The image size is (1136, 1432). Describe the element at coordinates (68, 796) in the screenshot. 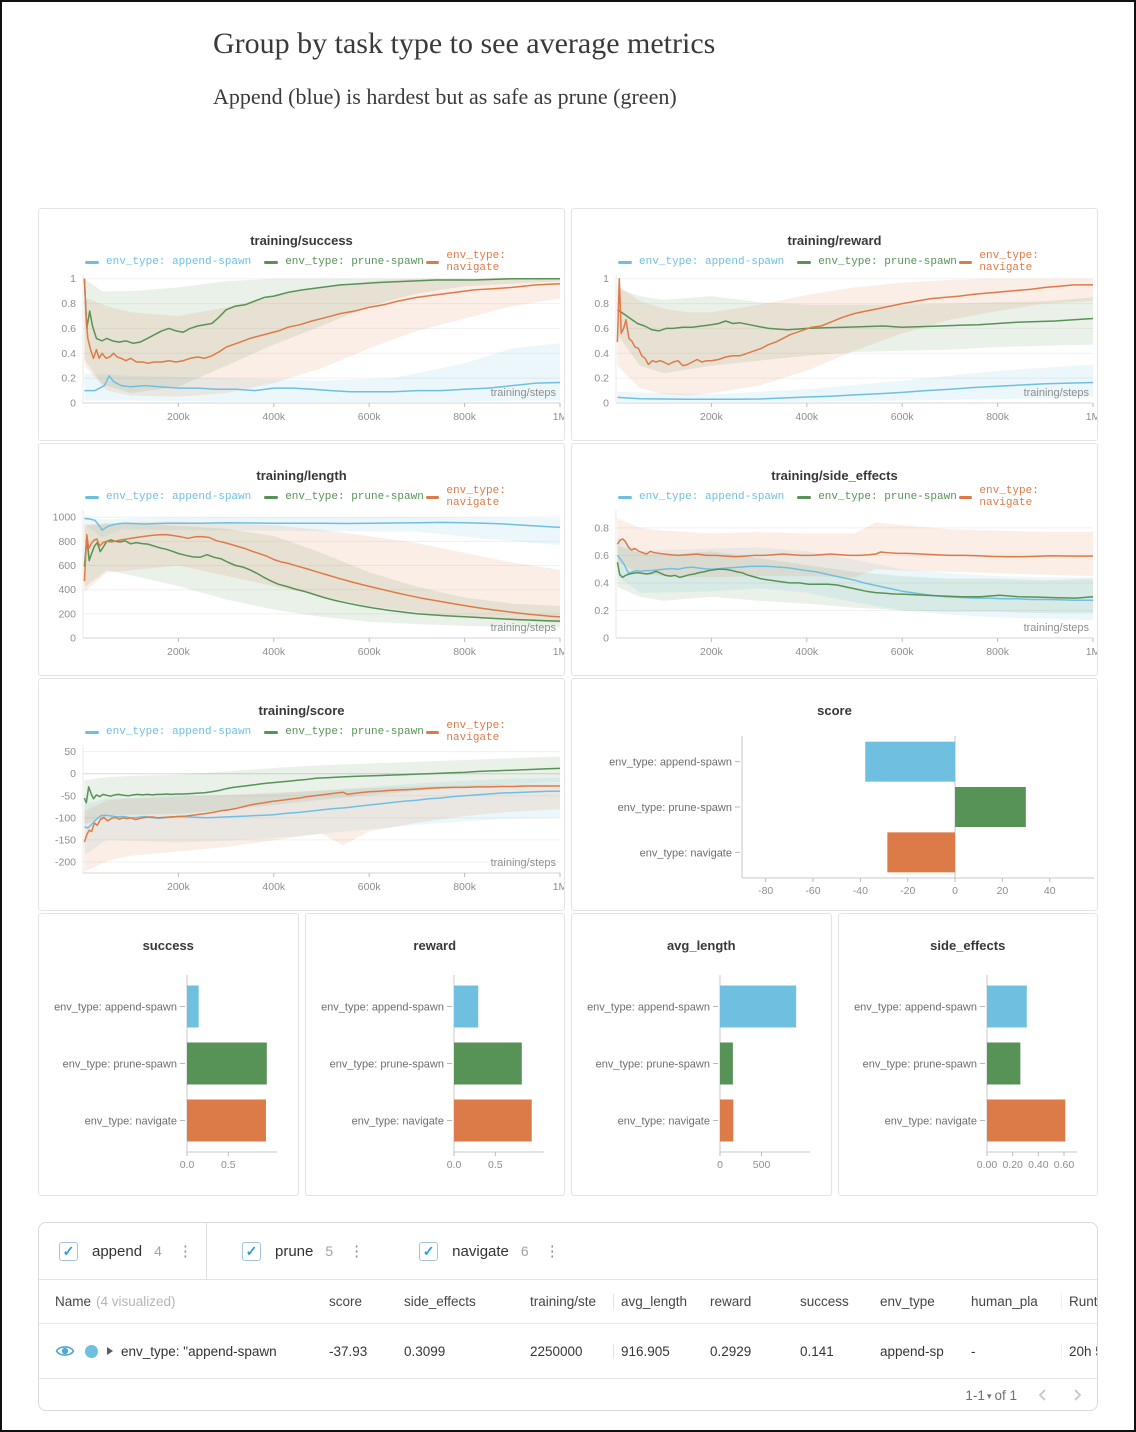

I see `svg-text: -50` at that location.